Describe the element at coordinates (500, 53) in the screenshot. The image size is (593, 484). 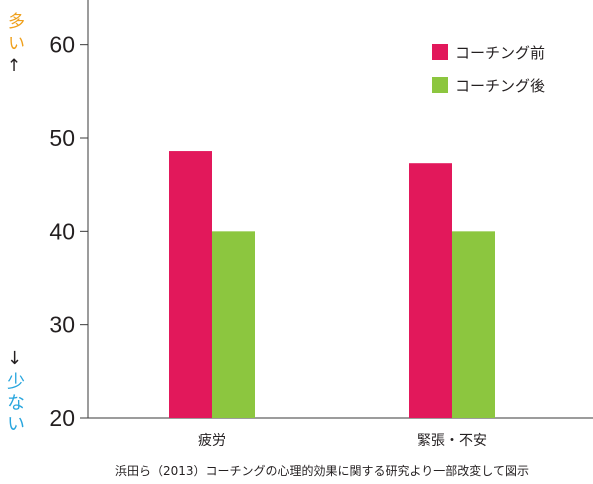
I see `legend-label: コーチング前` at that location.